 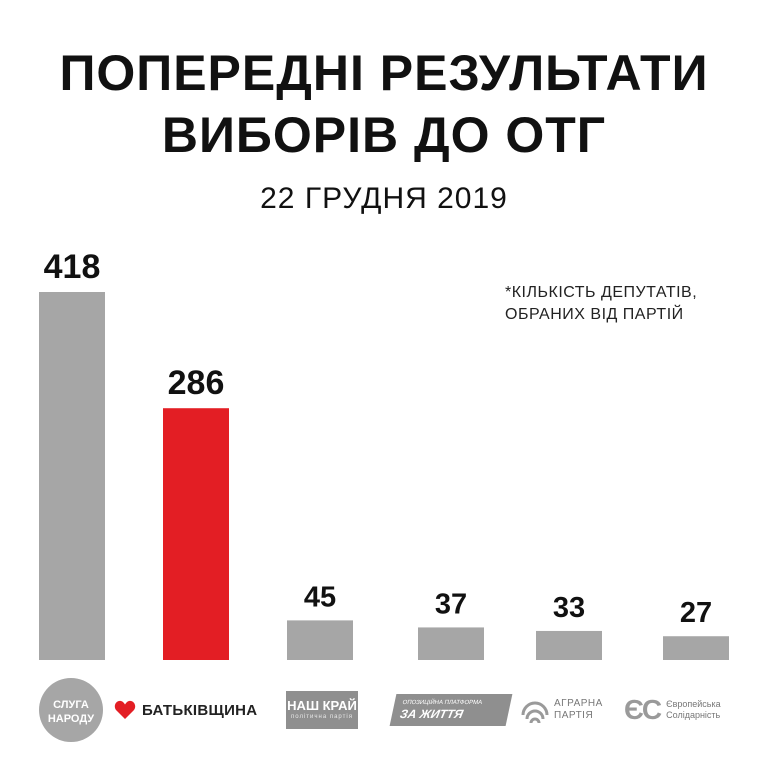 What do you see at coordinates (431, 714) in the screenshot?
I see `opz-text: ЗА ЖИТТЯ` at bounding box center [431, 714].